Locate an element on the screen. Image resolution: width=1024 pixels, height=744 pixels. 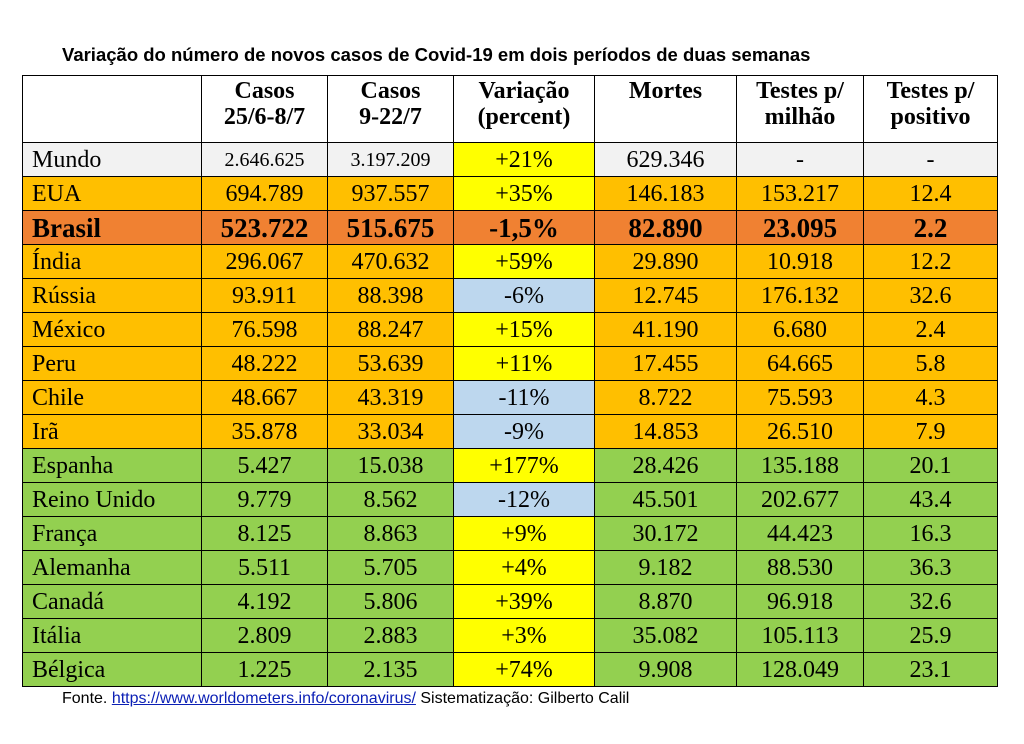
casos-1-cell: 5.427 is located at coordinates (264, 465).